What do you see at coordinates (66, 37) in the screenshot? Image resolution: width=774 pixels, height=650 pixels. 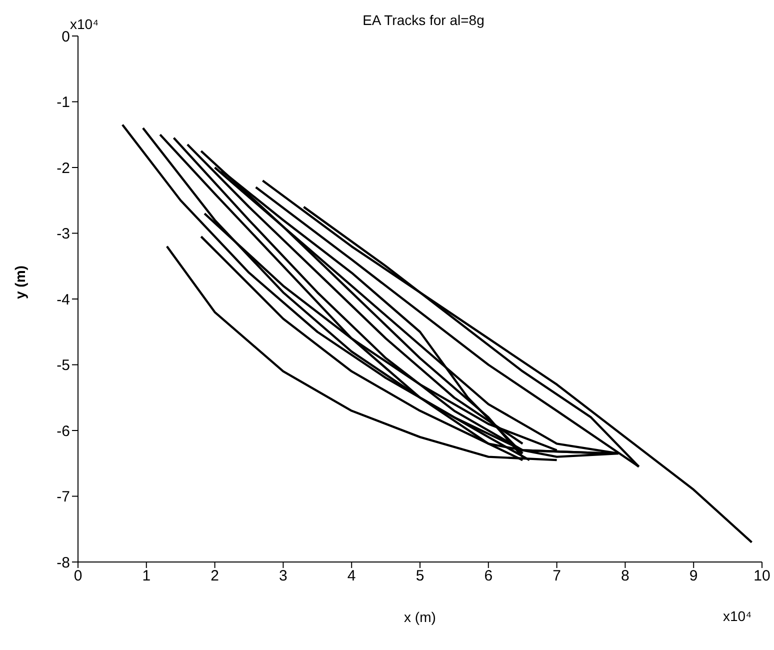 I see `y-tick-label: 0` at bounding box center [66, 37].